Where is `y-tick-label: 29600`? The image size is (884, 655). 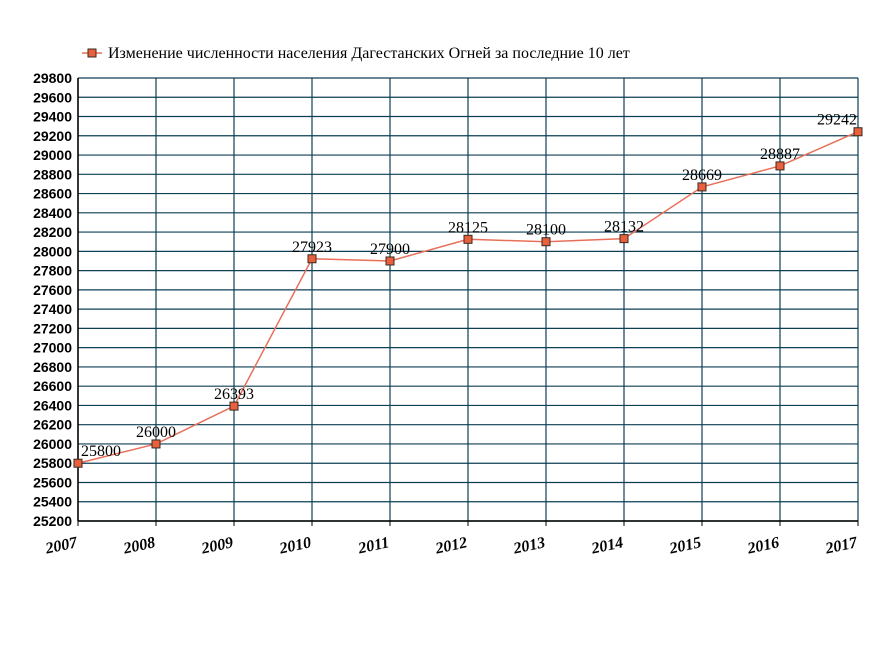
y-tick-label: 29600 is located at coordinates (52, 97).